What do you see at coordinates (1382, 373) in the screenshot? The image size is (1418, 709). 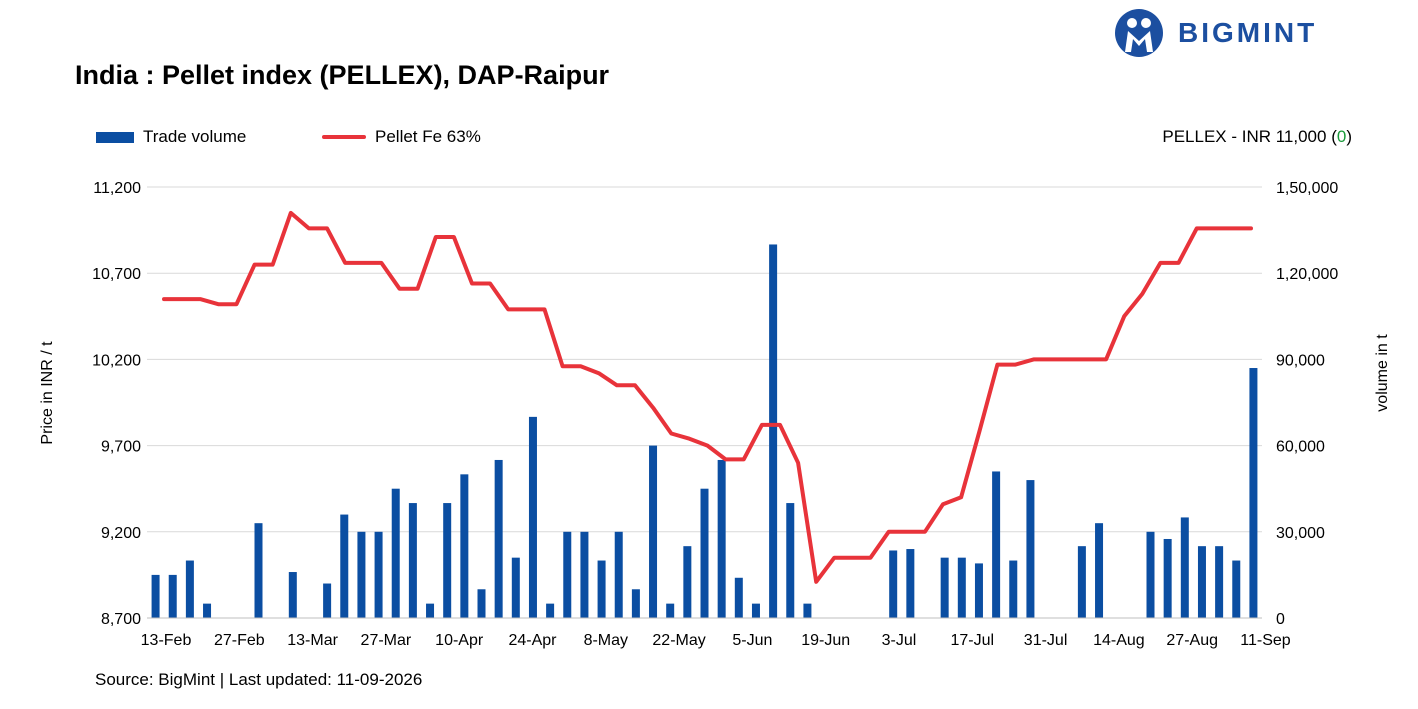 I see `y-axis-label-right: volume in t` at bounding box center [1382, 373].